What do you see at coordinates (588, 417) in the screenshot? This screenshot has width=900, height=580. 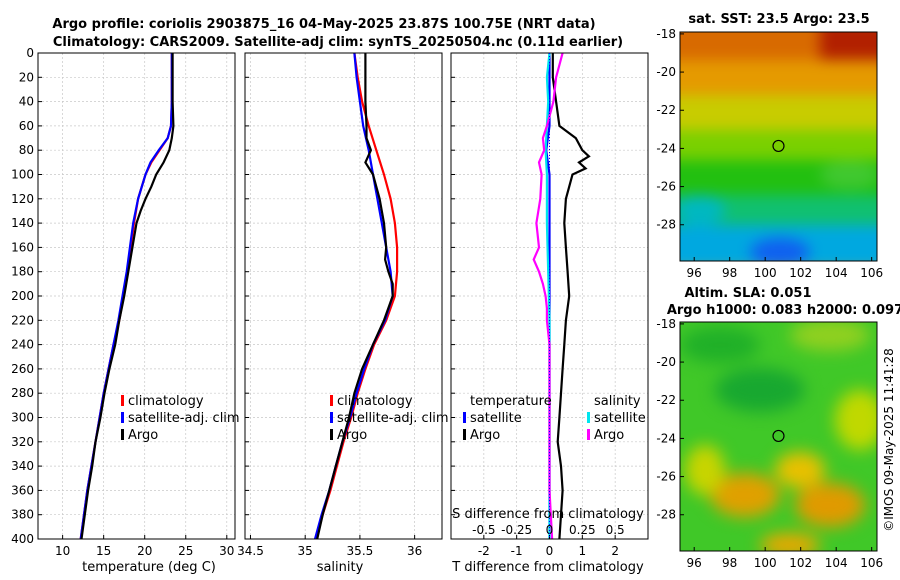 I see `legend-swatch-s-satellite` at bounding box center [588, 417].